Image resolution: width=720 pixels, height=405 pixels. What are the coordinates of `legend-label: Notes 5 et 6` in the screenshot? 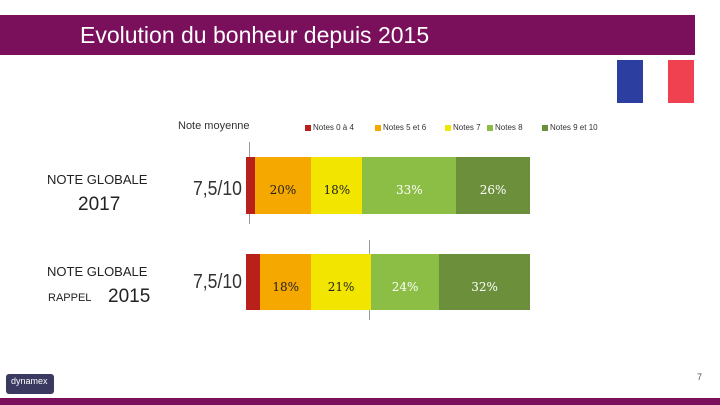 It's located at (405, 127).